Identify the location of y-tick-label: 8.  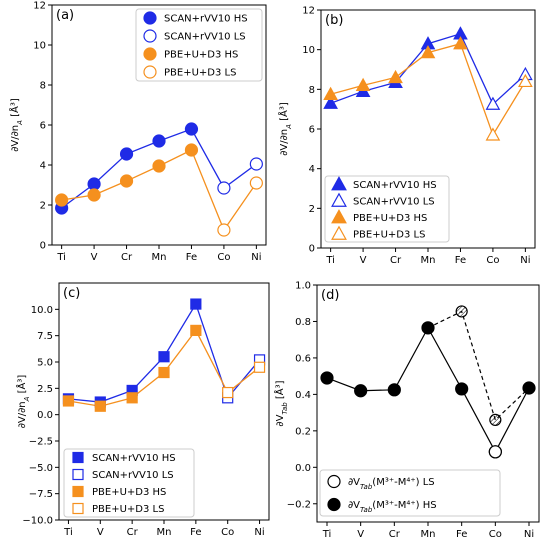
(43, 86).